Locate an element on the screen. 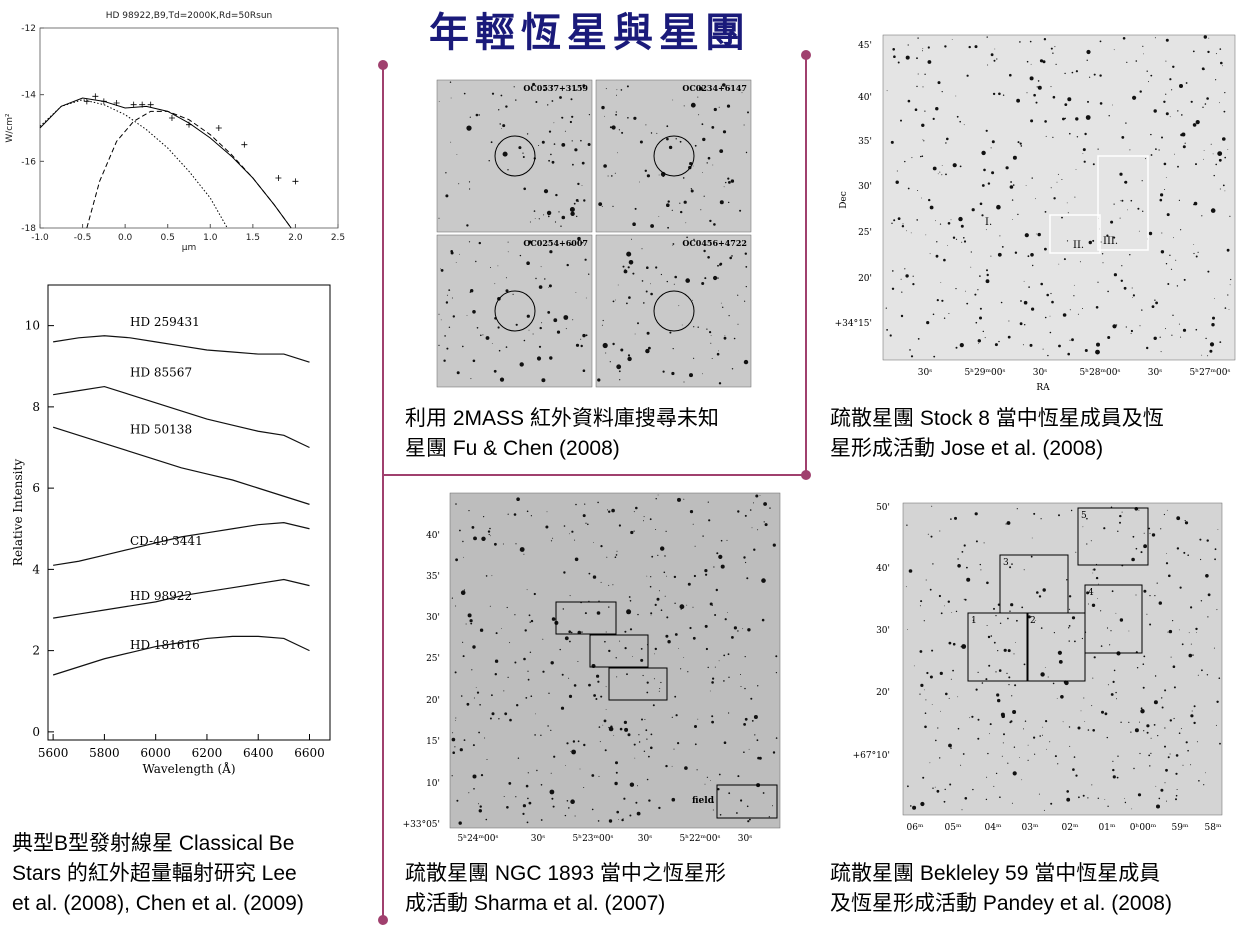 The width and height of the screenshot is (1257, 941). sky-image is located at coordinates (1059, 197).